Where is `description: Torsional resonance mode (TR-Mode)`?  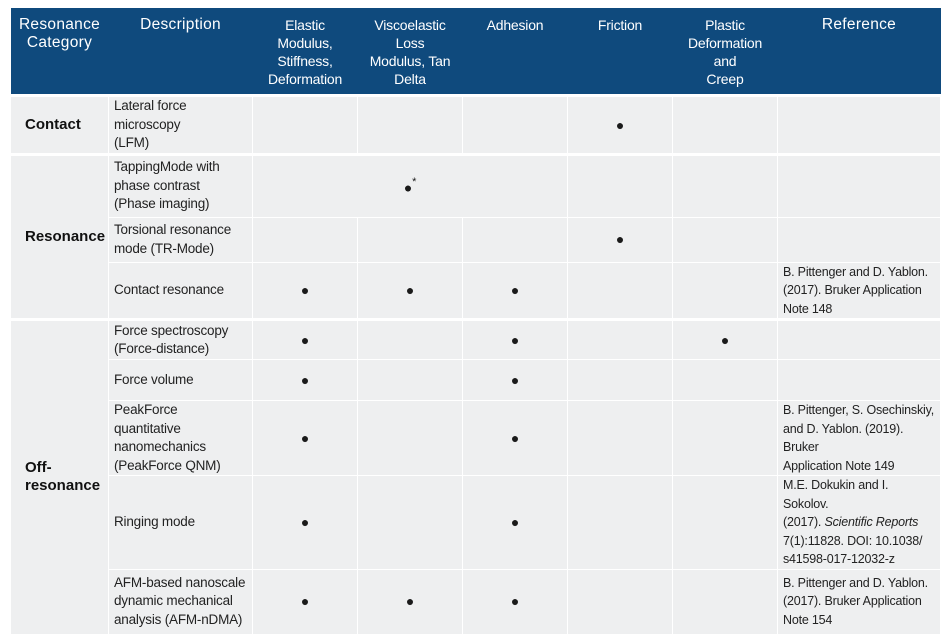 description: Torsional resonance mode (TR-Mode) is located at coordinates (180, 239).